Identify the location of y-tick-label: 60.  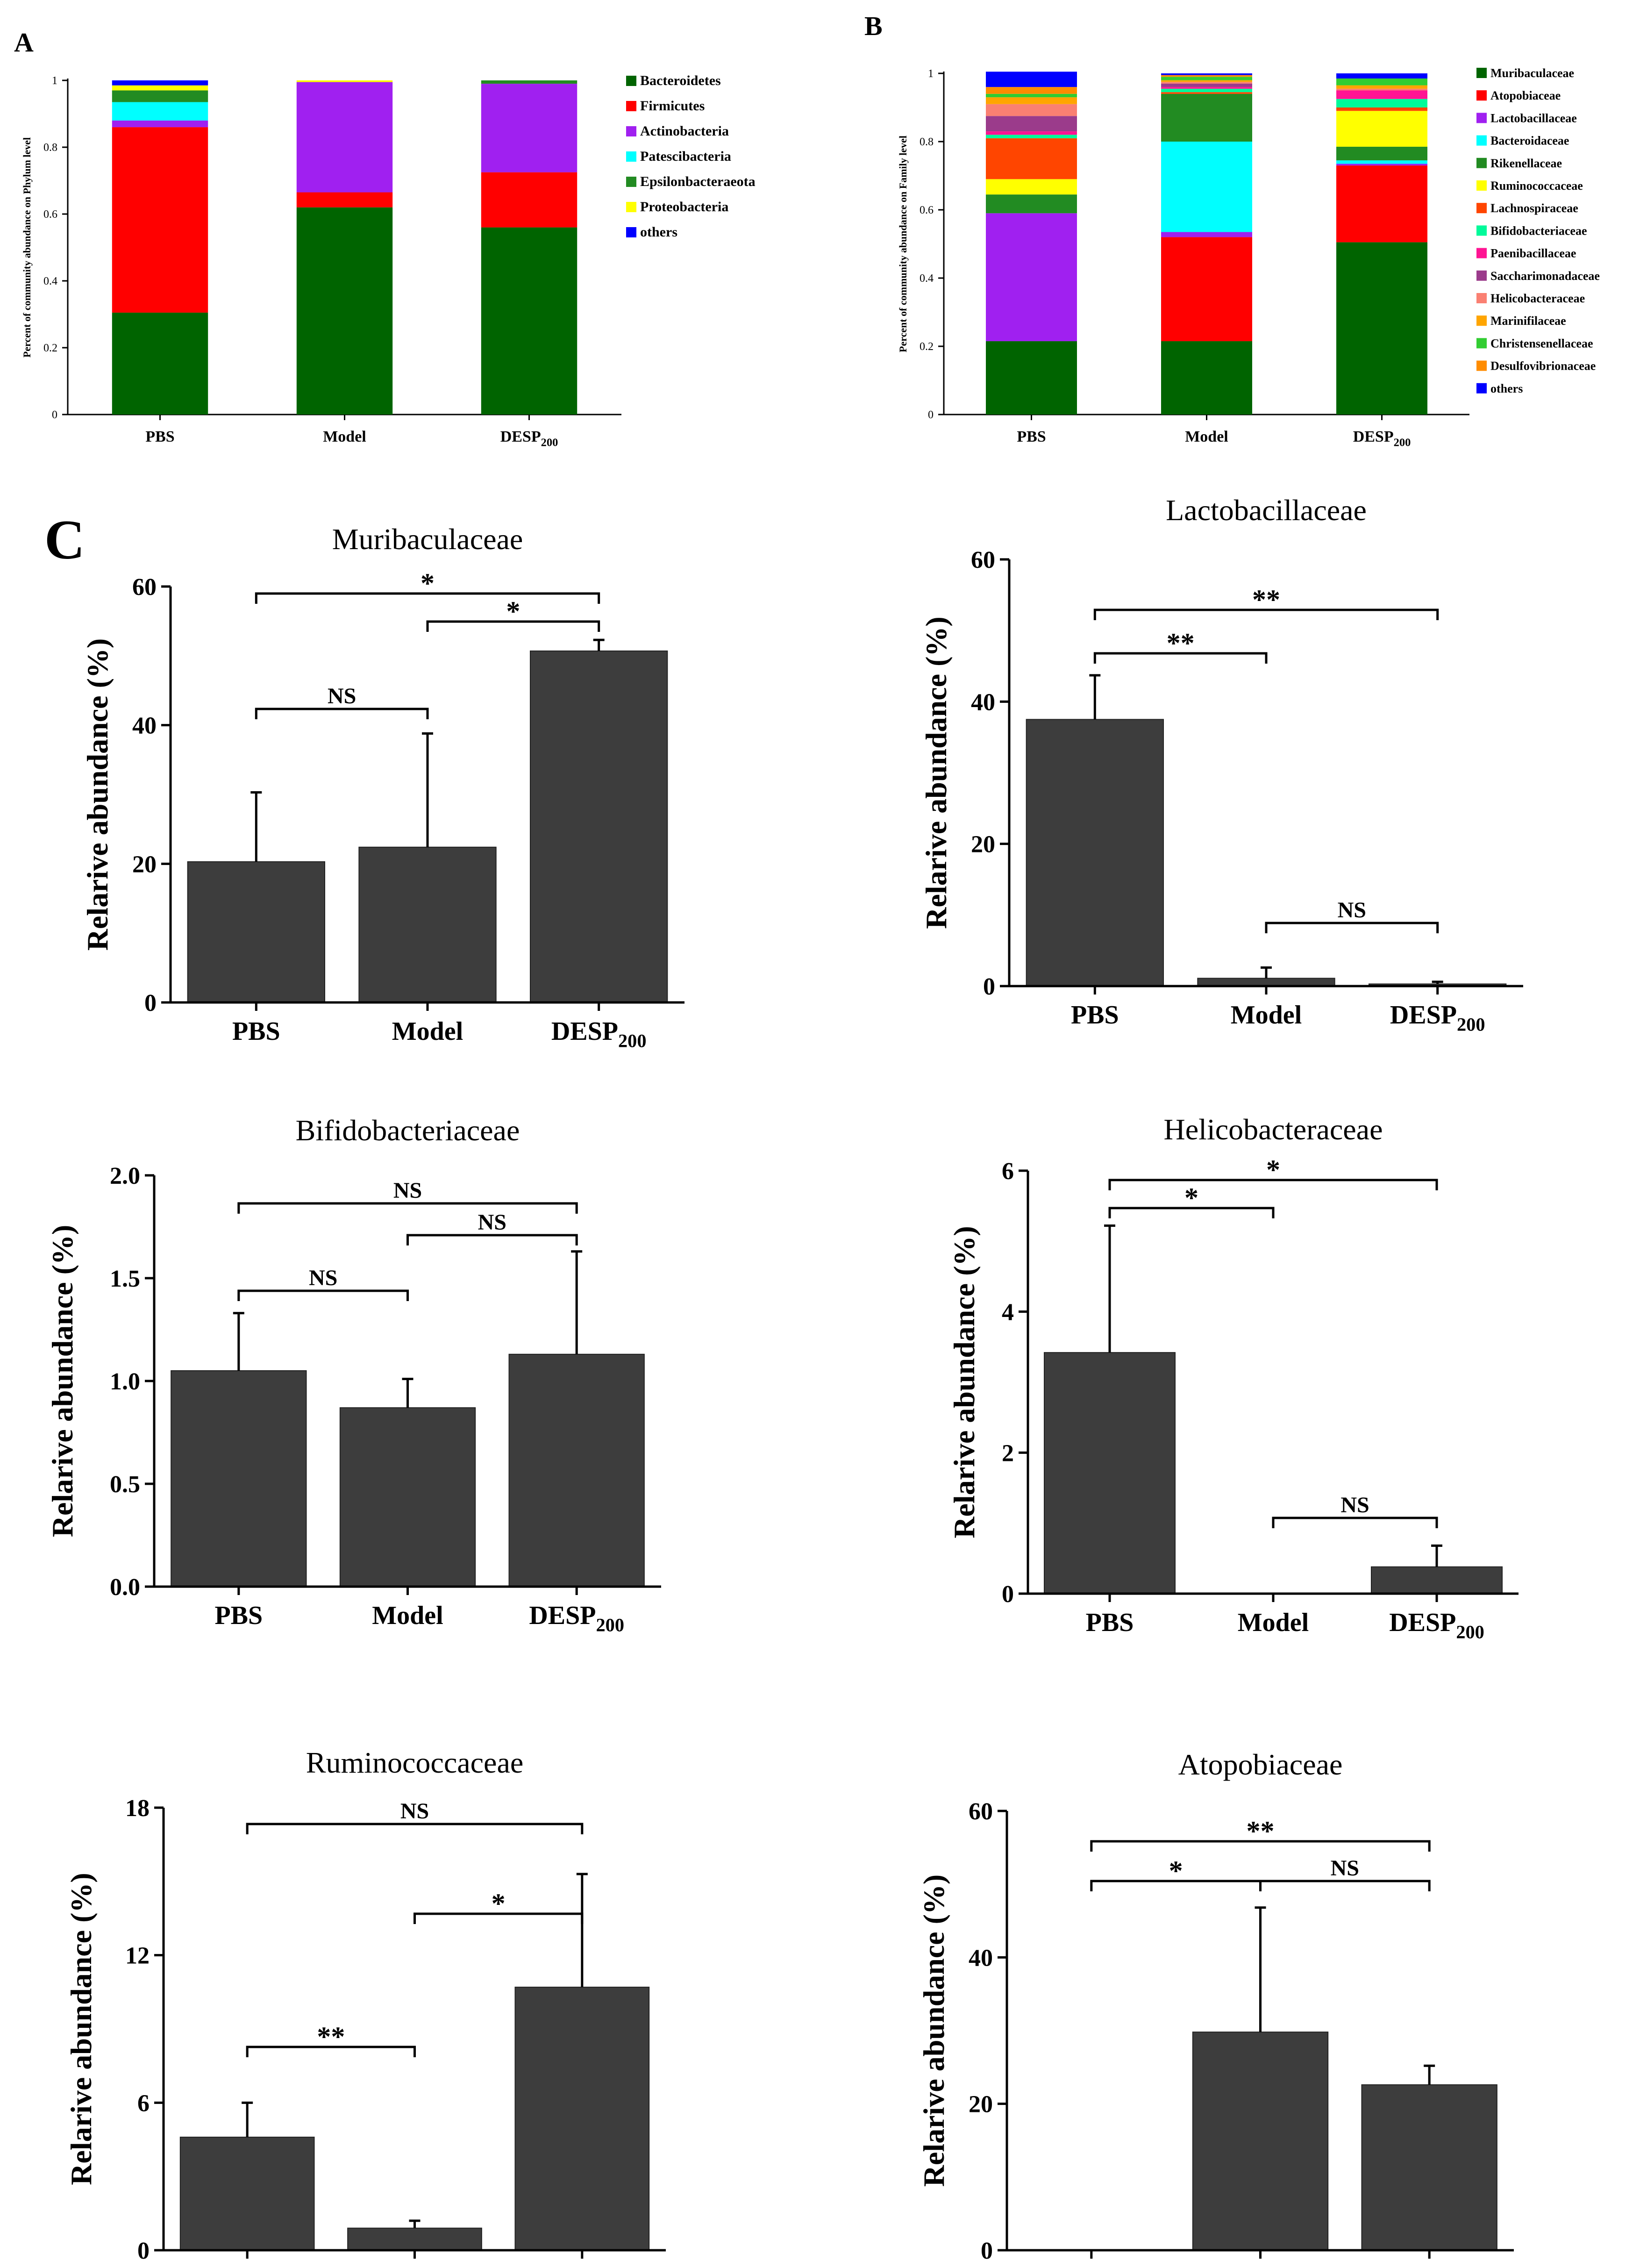
(981, 1811).